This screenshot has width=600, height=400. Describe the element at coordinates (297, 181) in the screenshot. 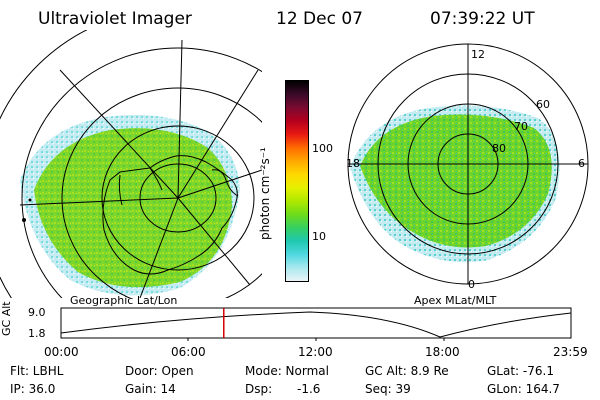

I see `colorbar` at that location.